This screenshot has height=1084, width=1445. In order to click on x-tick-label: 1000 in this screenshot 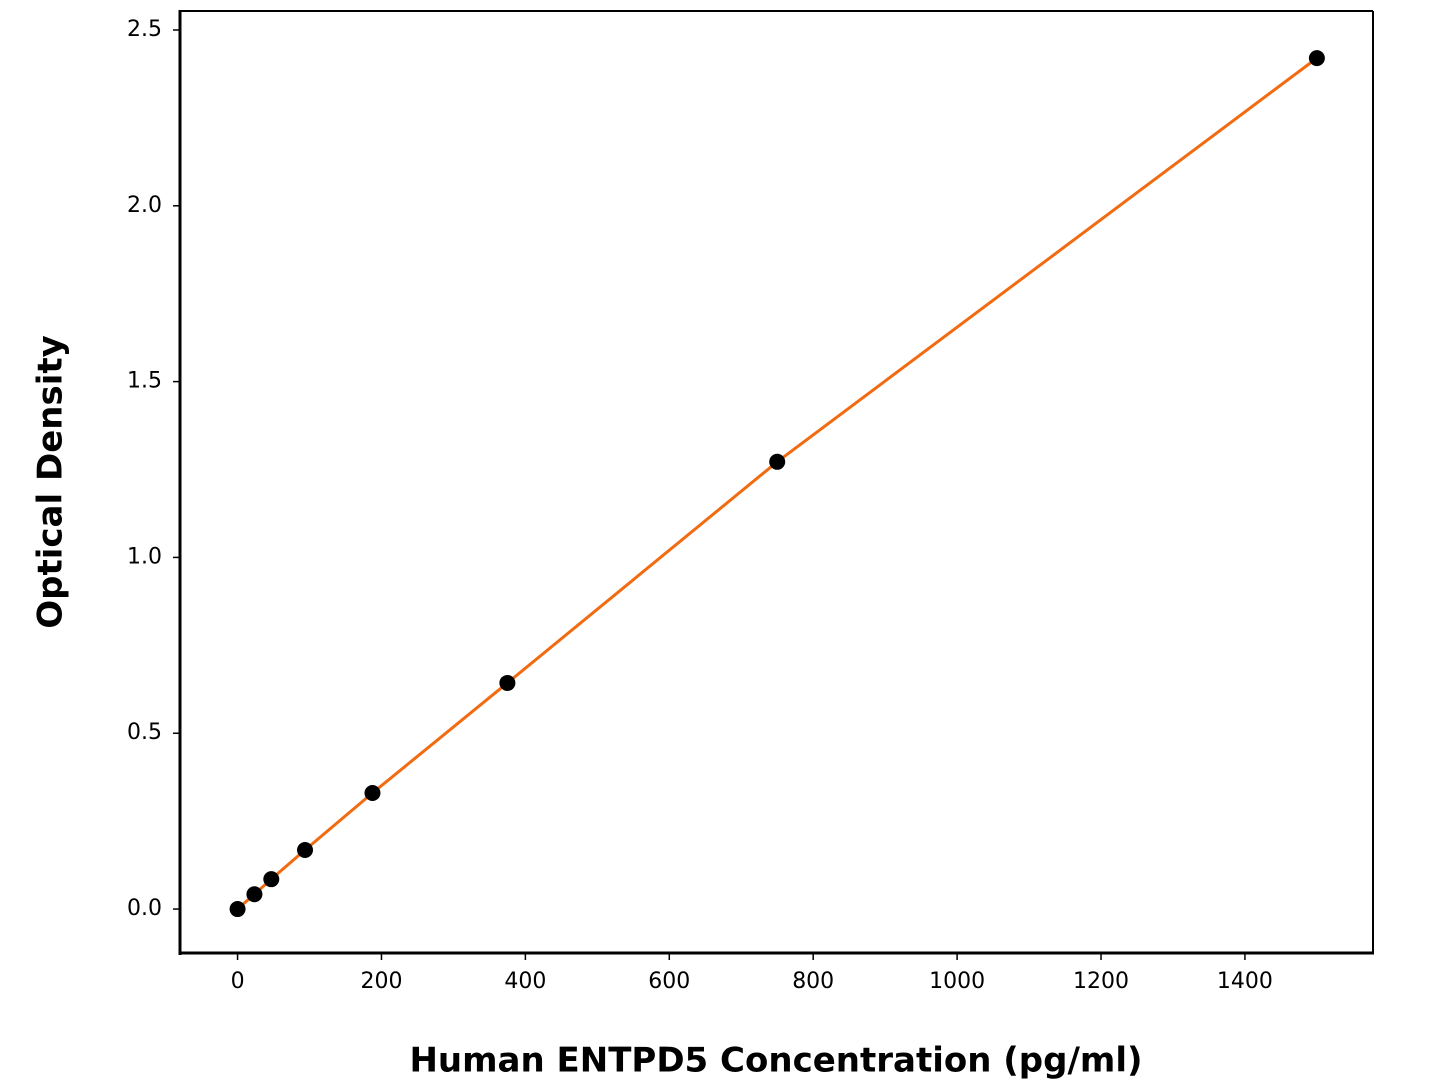, I will do `click(957, 981)`.